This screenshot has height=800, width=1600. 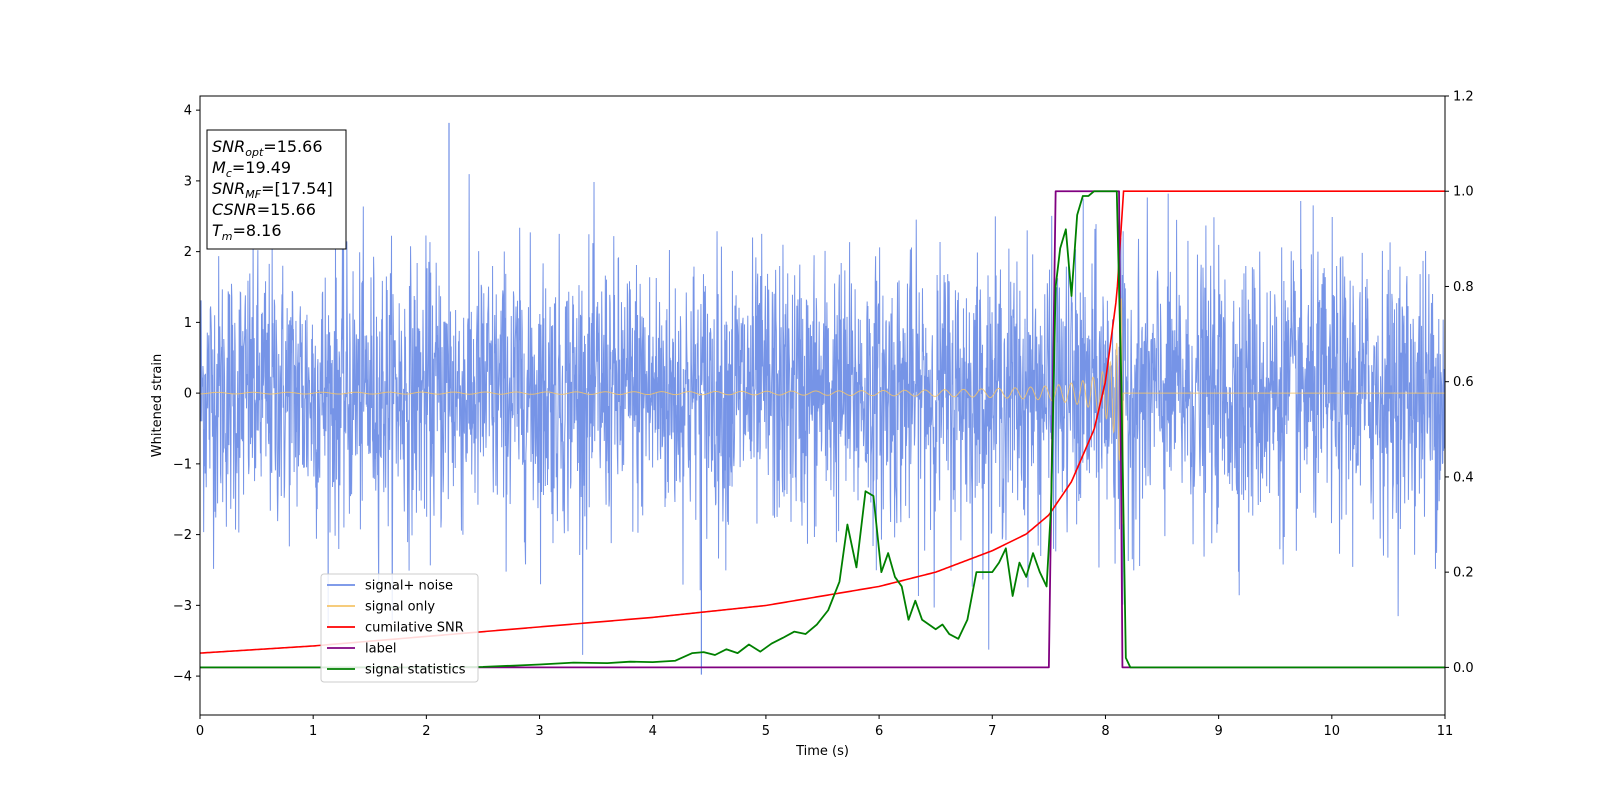 I want to click on legend-cumulative-snr-label: cumilative SNR, so click(x=414, y=628).